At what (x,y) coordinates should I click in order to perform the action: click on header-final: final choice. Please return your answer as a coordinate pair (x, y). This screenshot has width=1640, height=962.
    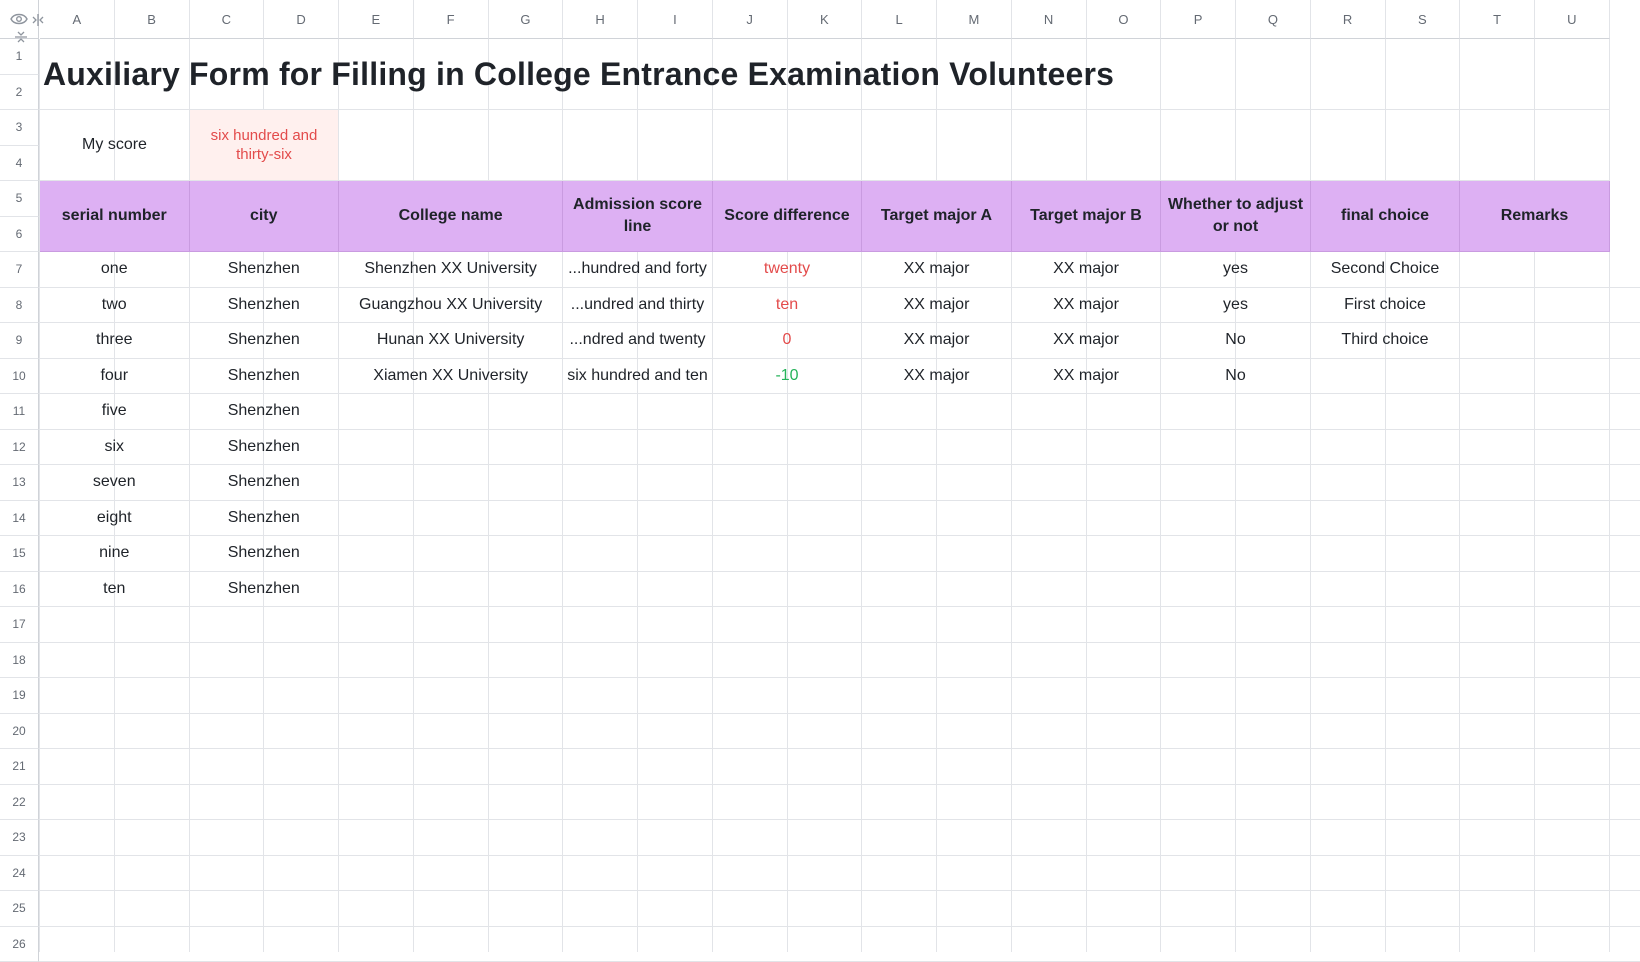
    Looking at the image, I should click on (1386, 216).